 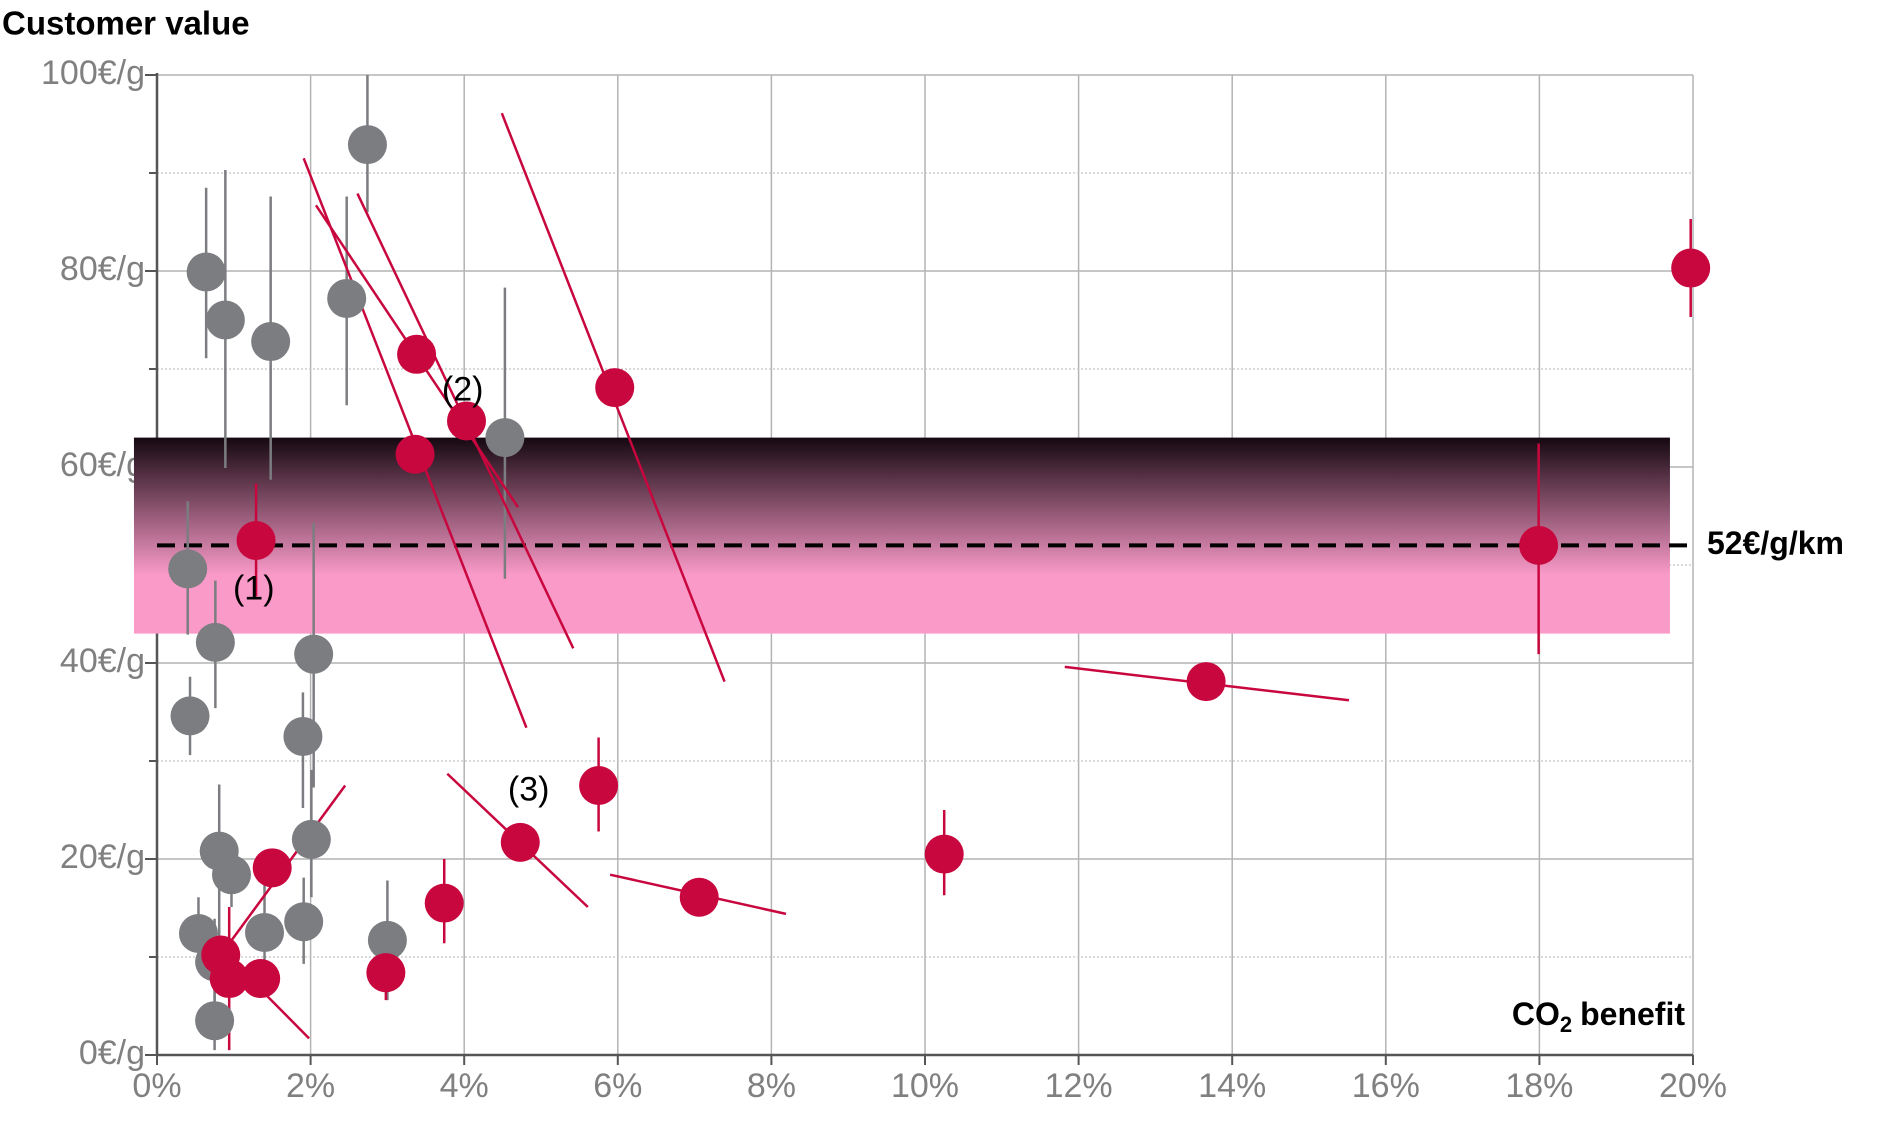 I want to click on x-tick-label: 0%, so click(x=156, y=1086).